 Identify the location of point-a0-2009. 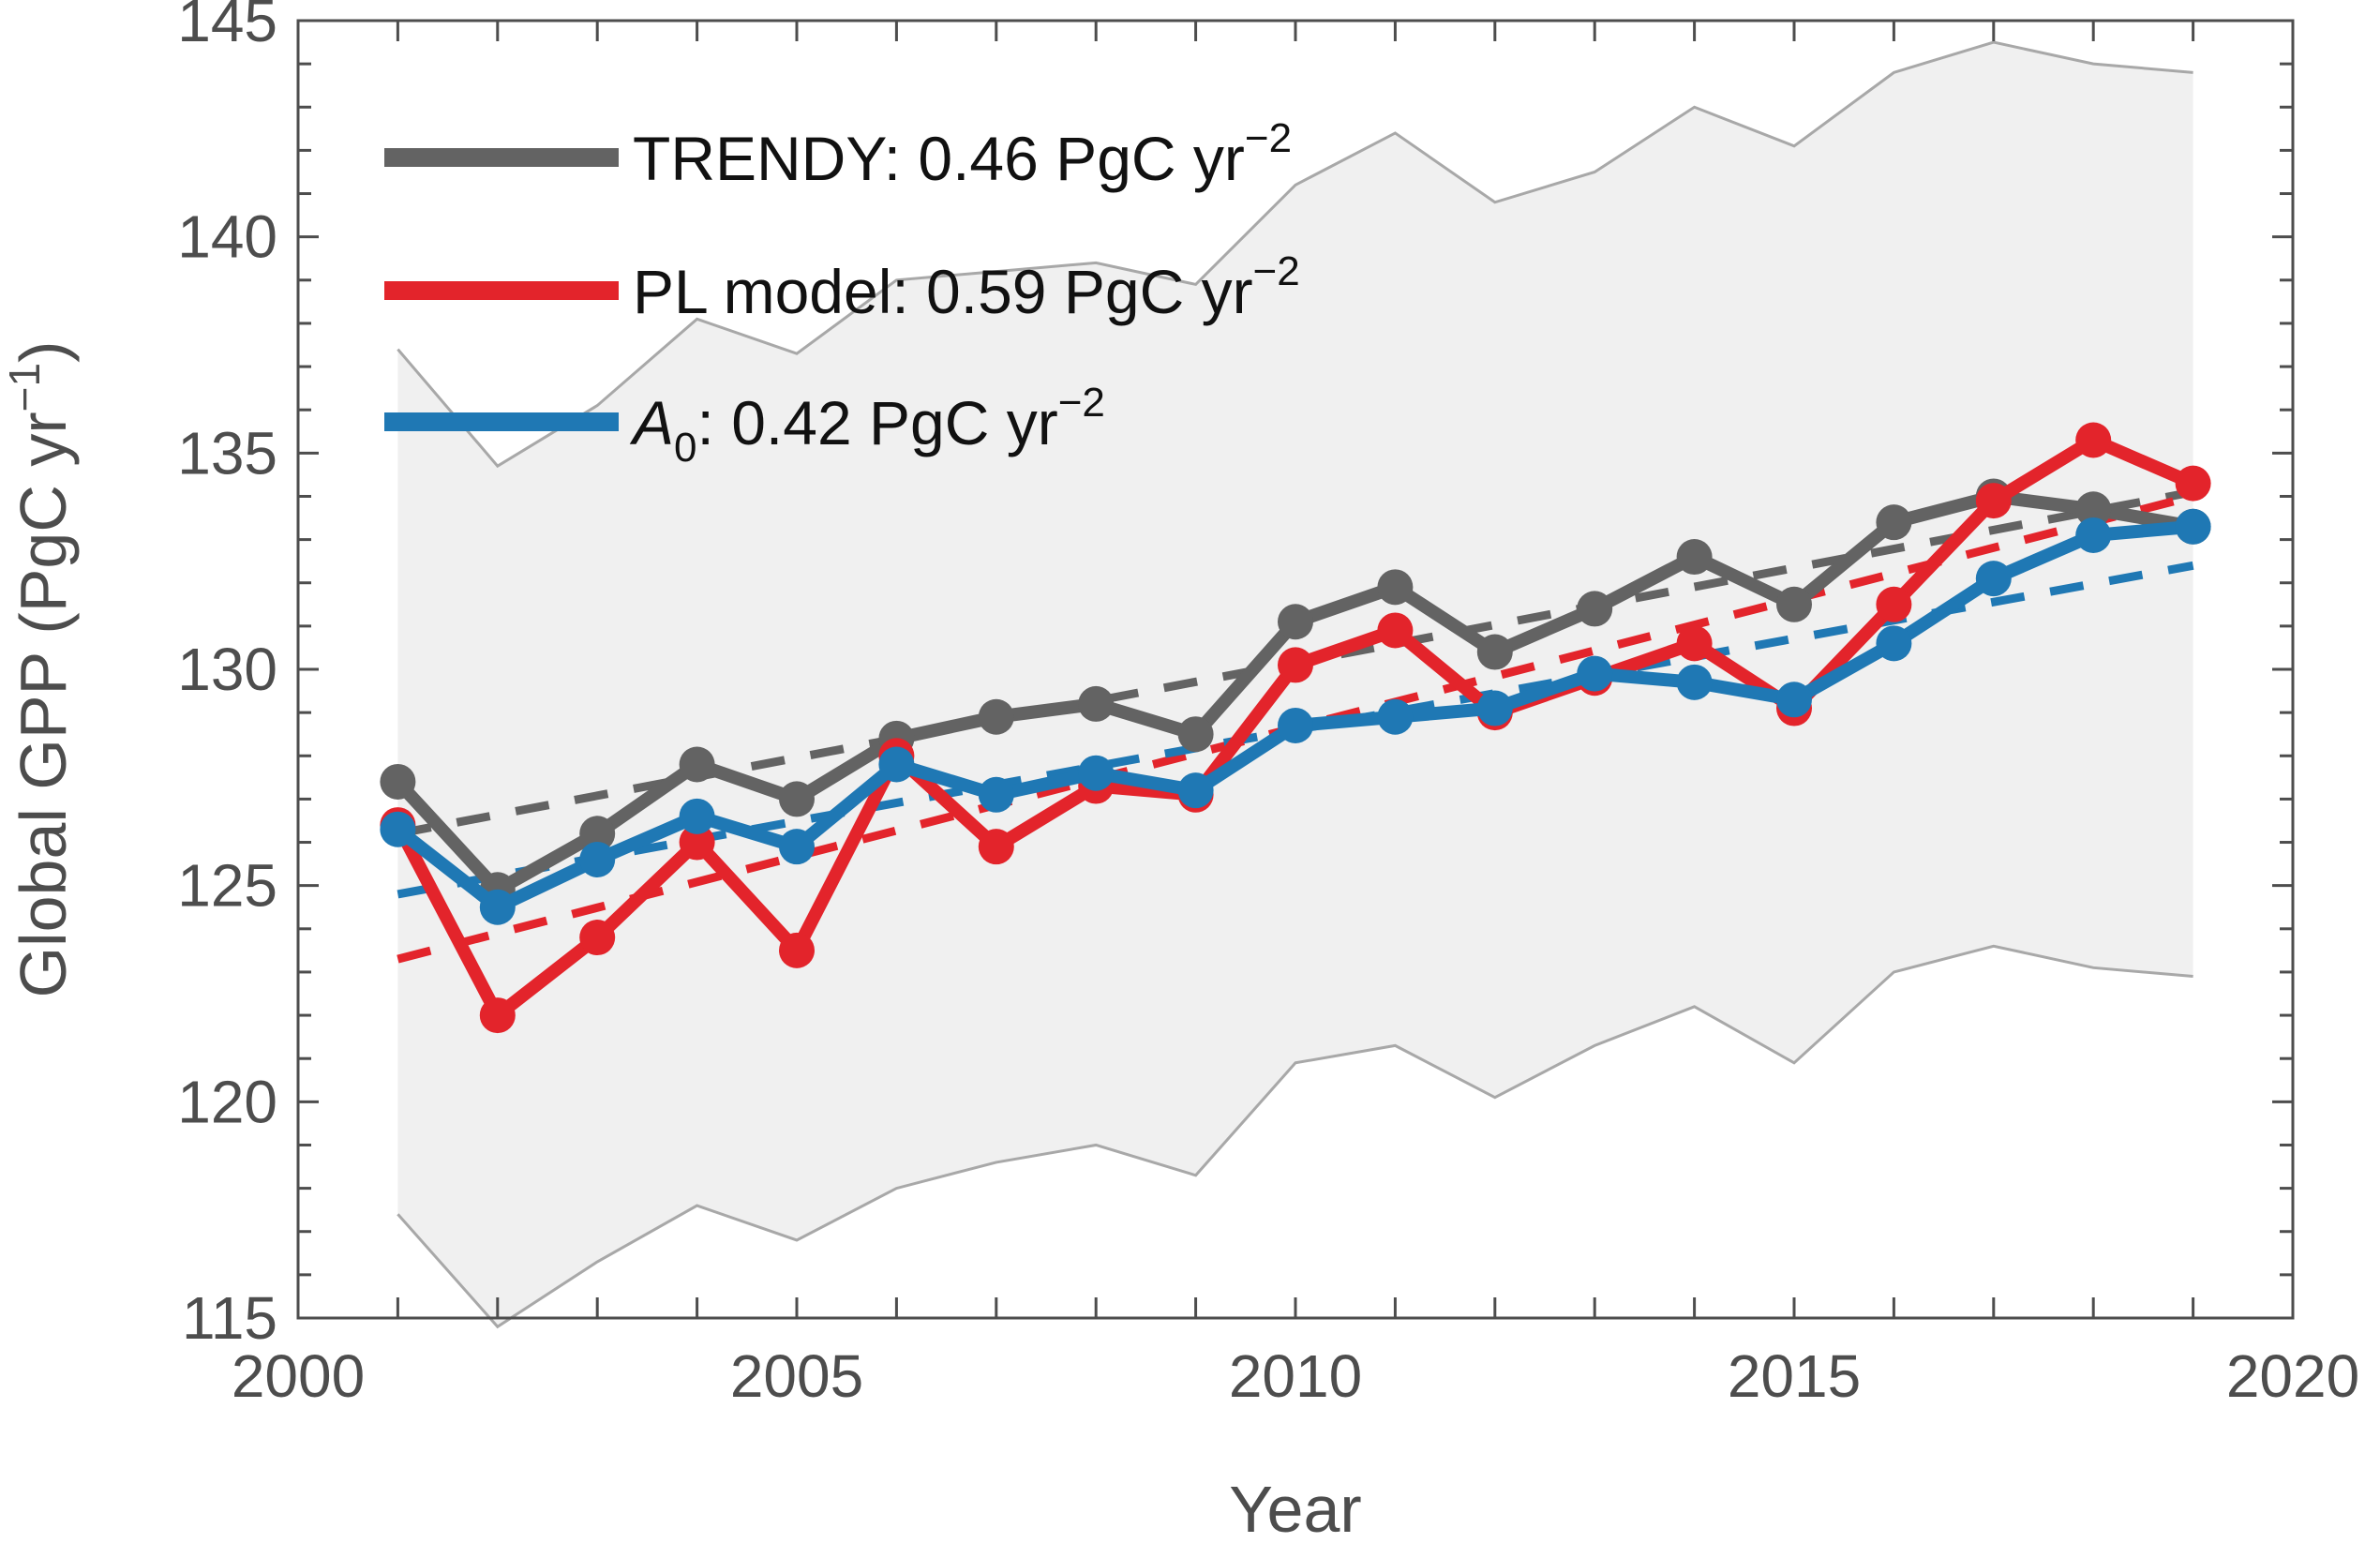
(1195, 790).